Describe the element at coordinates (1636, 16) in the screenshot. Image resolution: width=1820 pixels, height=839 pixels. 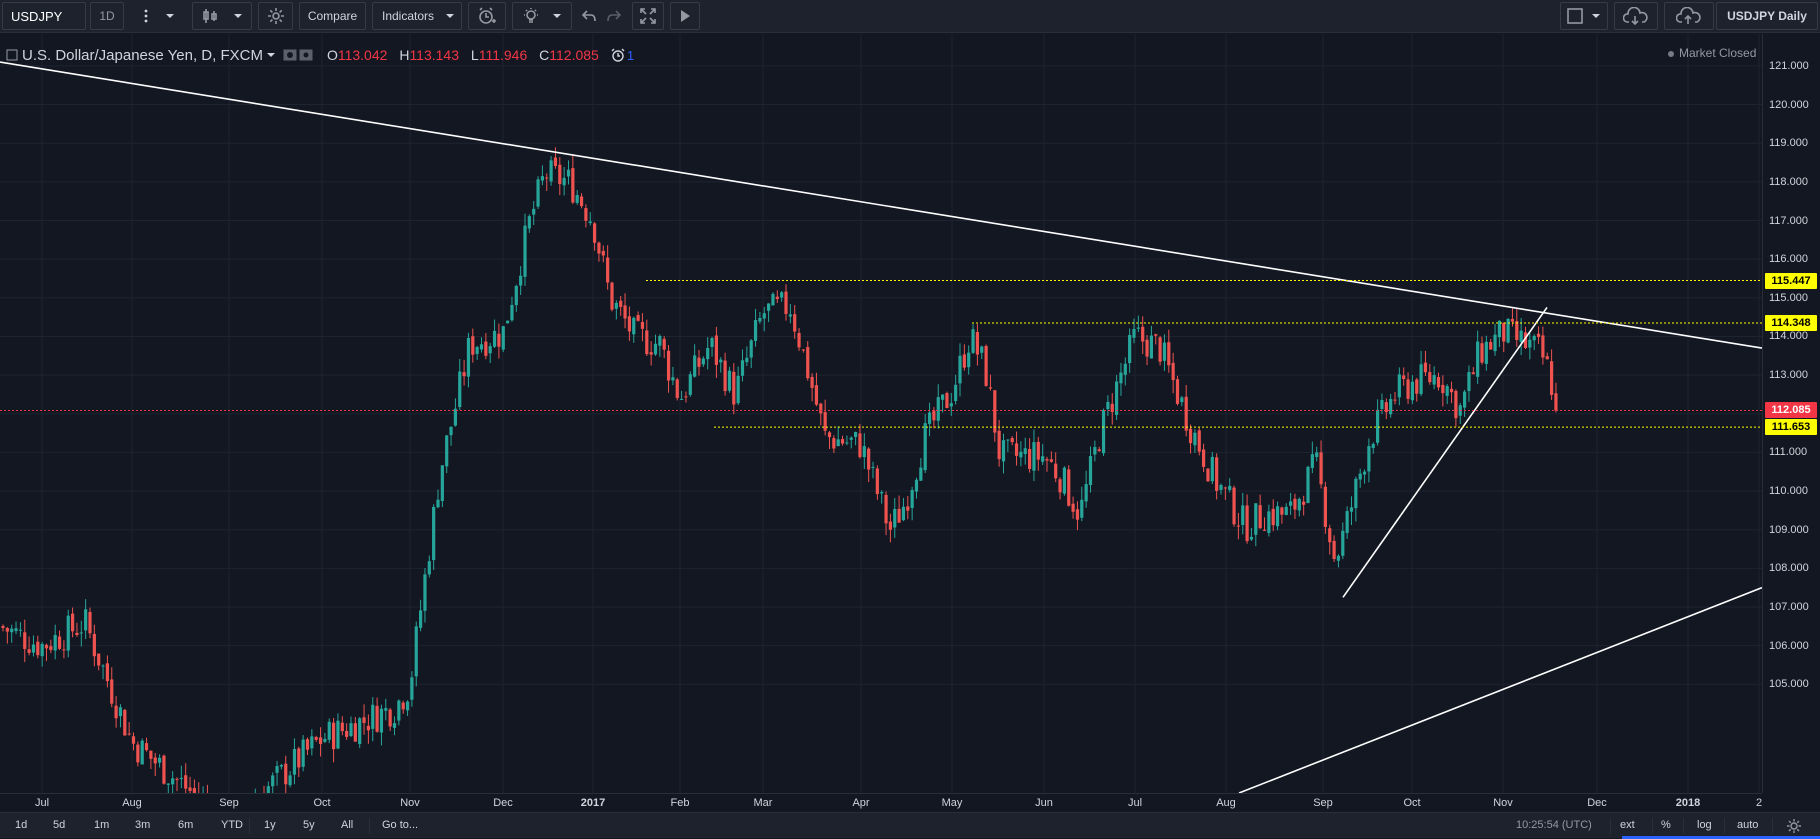
I see `load-layout-button` at that location.